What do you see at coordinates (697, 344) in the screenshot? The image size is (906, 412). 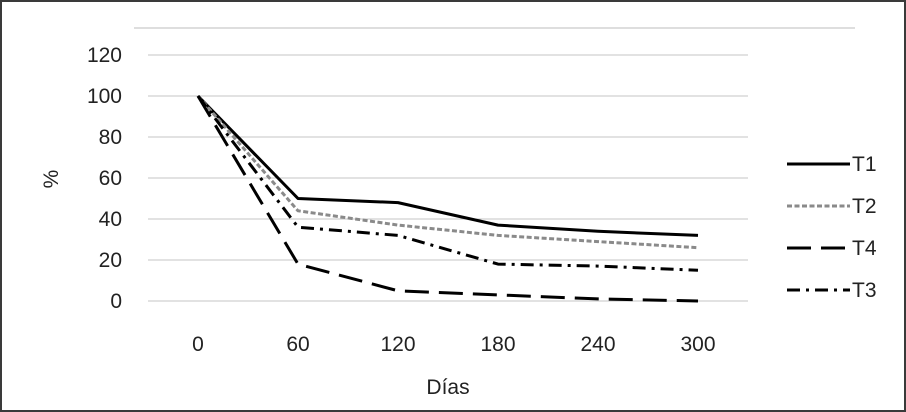 I see `x-tick-label: 300` at bounding box center [697, 344].